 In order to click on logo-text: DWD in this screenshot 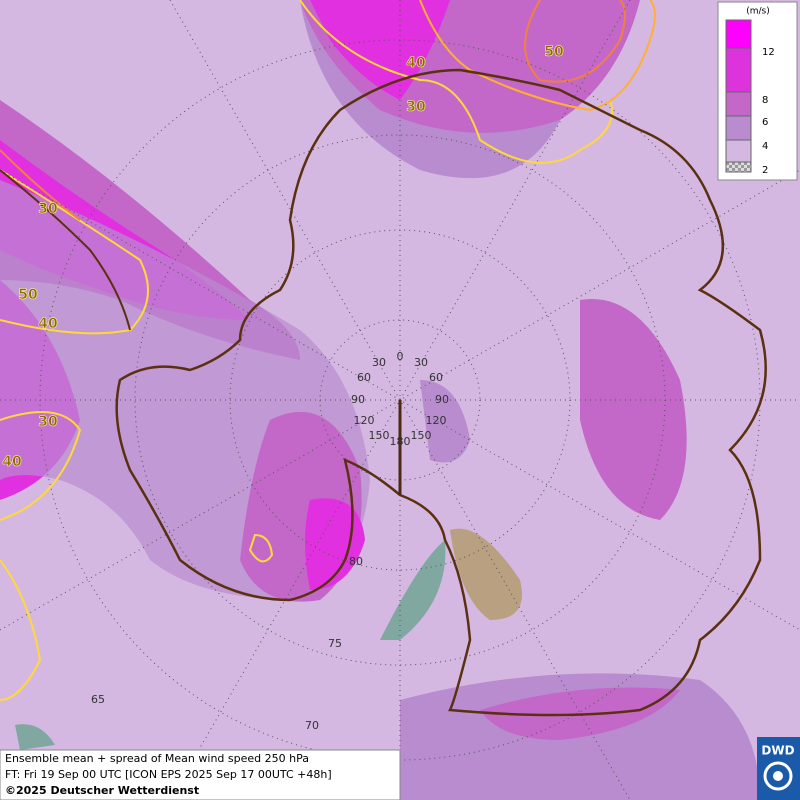, I will do `click(777, 751)`.